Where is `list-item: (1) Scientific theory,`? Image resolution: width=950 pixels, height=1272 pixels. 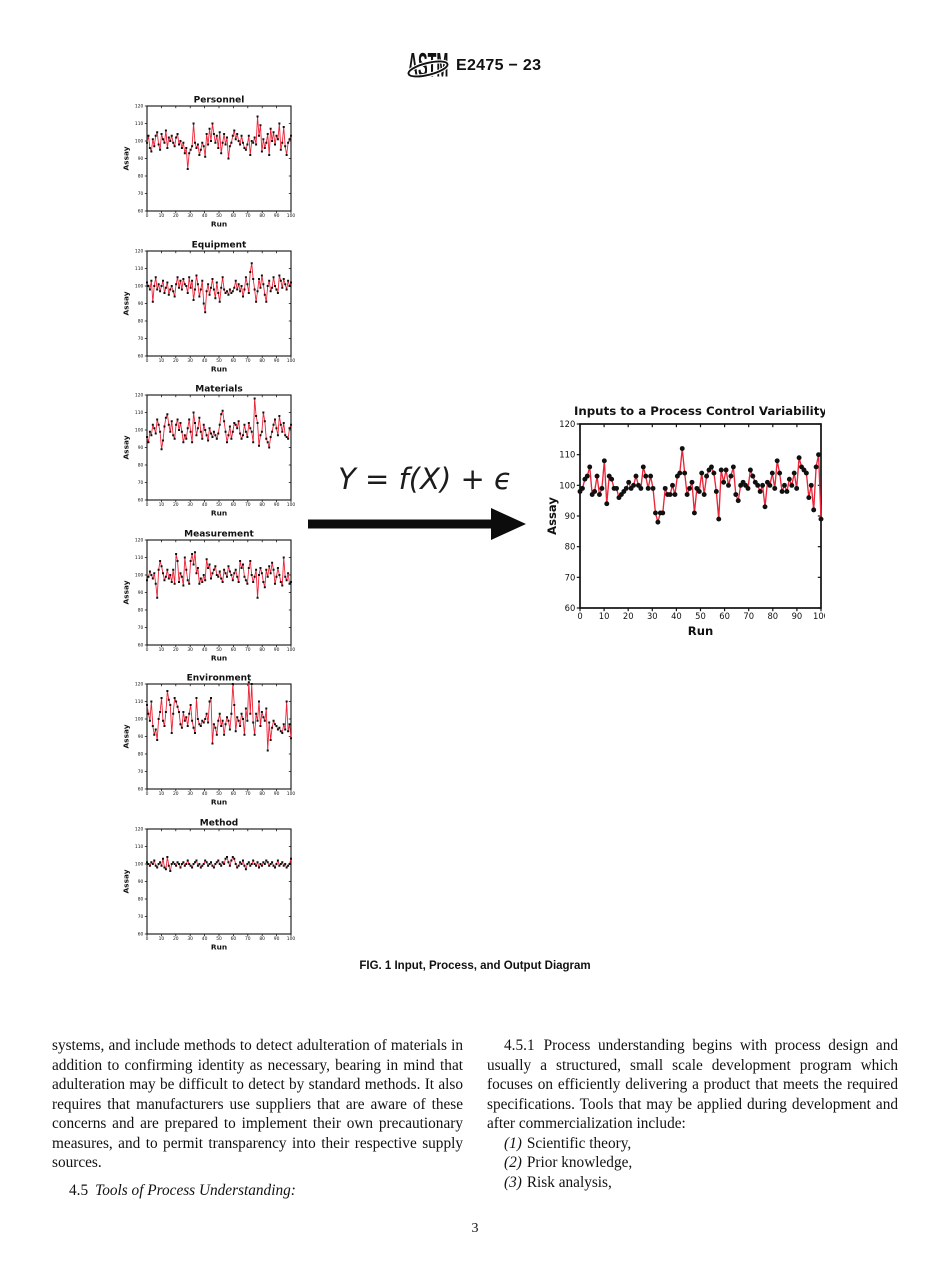
list-item: (1) Scientific theory, is located at coordinates (692, 1144).